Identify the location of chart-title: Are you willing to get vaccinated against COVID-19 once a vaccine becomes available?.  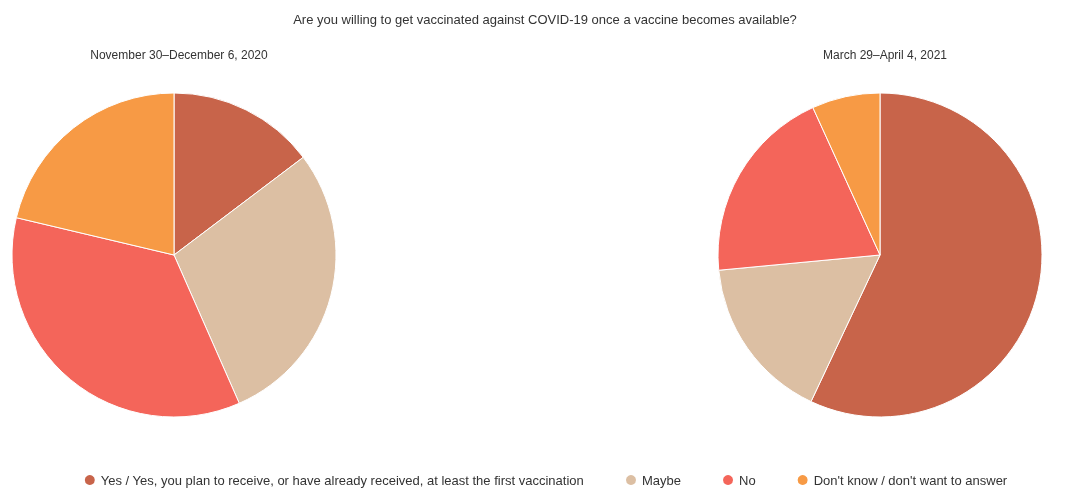
(545, 19).